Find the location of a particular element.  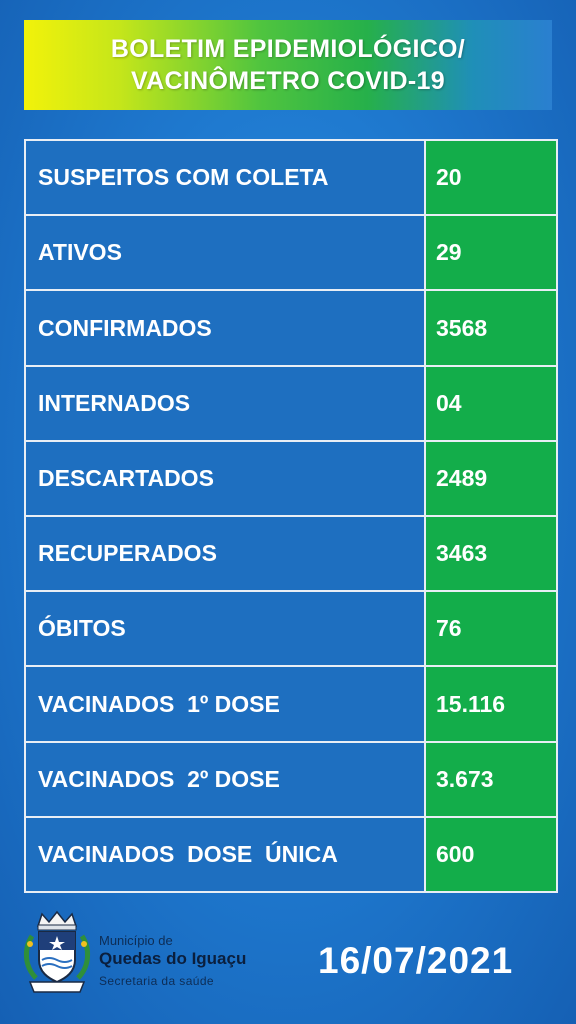

table-row: SUSPEITOS COM COLETA 20 is located at coordinates (291, 179).